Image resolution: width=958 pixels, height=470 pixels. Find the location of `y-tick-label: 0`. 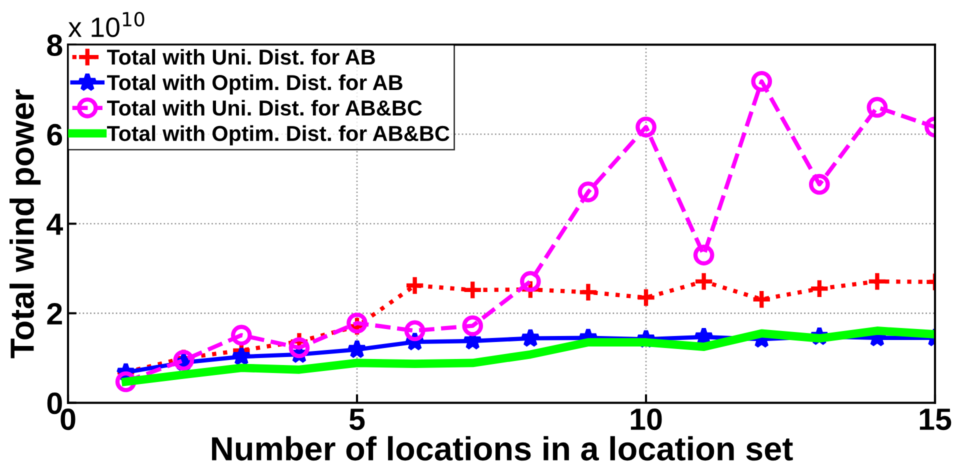

y-tick-label: 0 is located at coordinates (54, 403).